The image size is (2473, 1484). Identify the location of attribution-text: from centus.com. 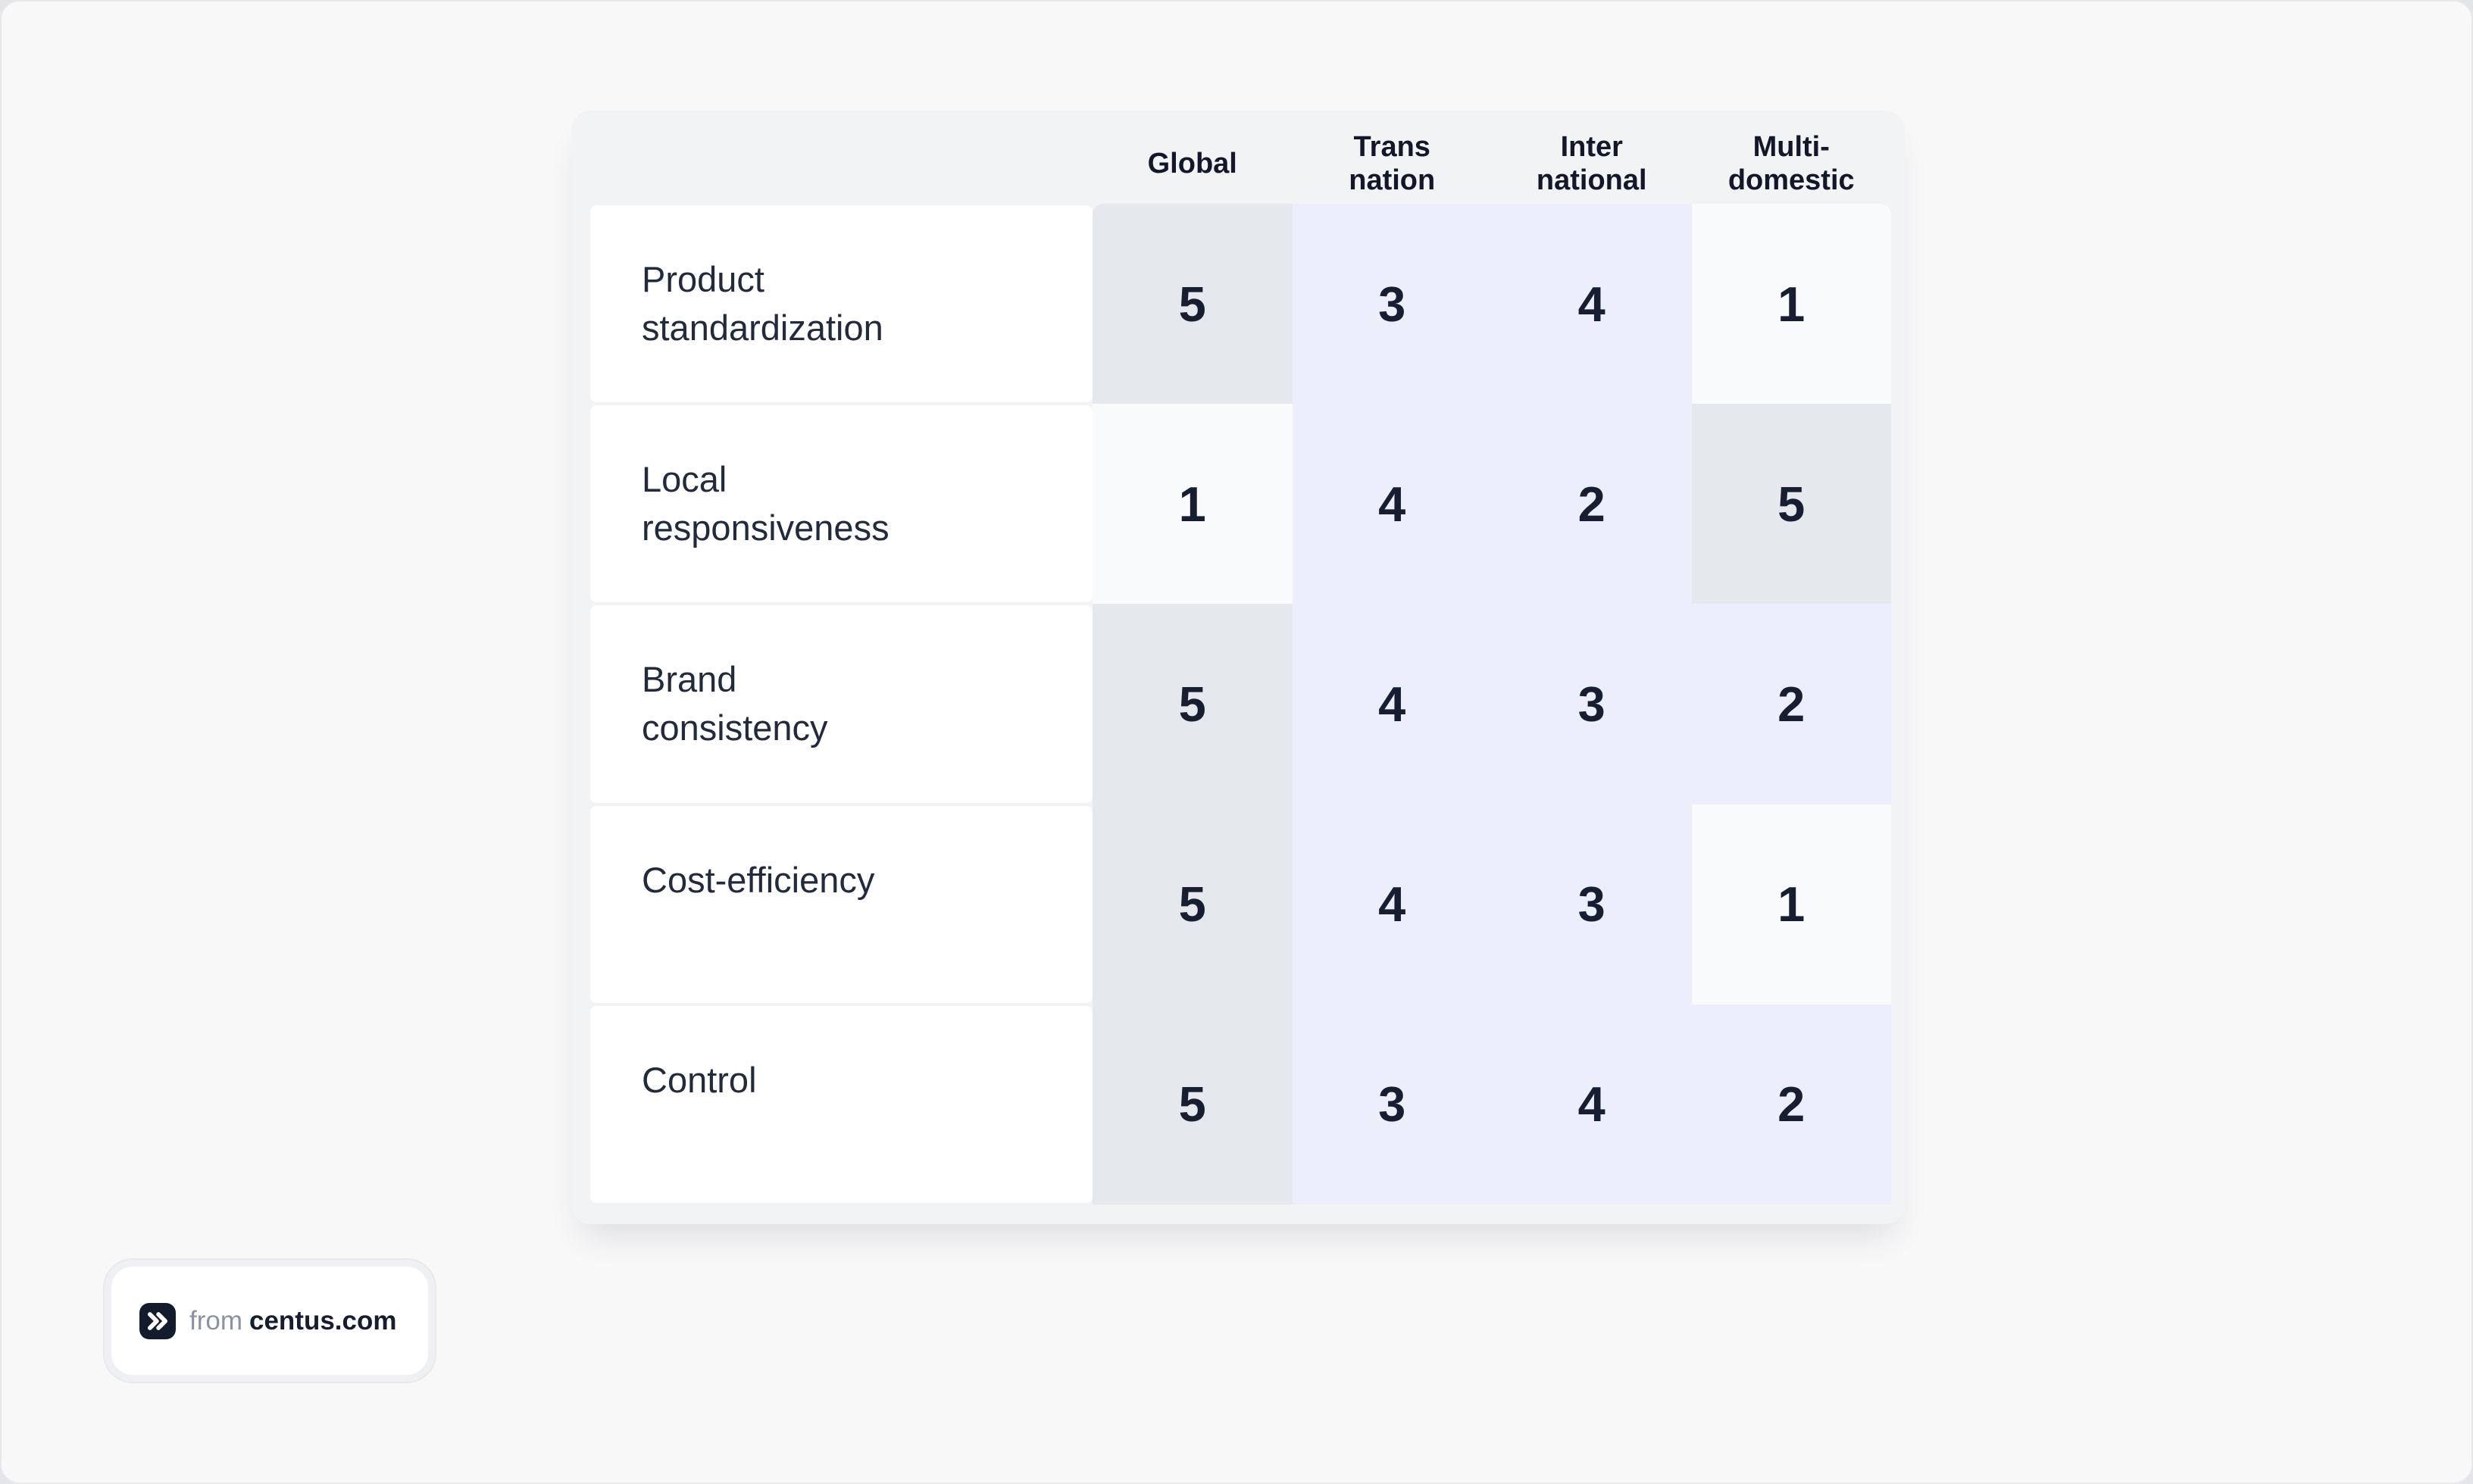
(293, 1321).